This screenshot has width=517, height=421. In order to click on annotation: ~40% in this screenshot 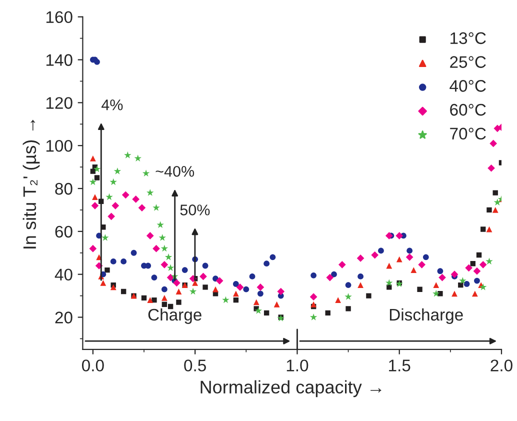, I will do `click(175, 171)`.